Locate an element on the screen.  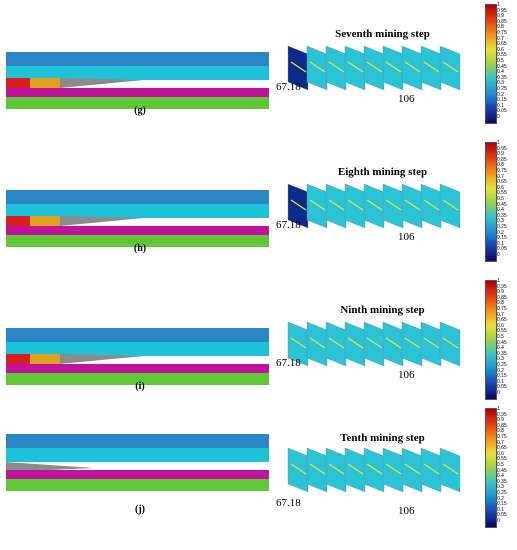
panel-title: Seventh mining step is located at coordinates (382, 34).